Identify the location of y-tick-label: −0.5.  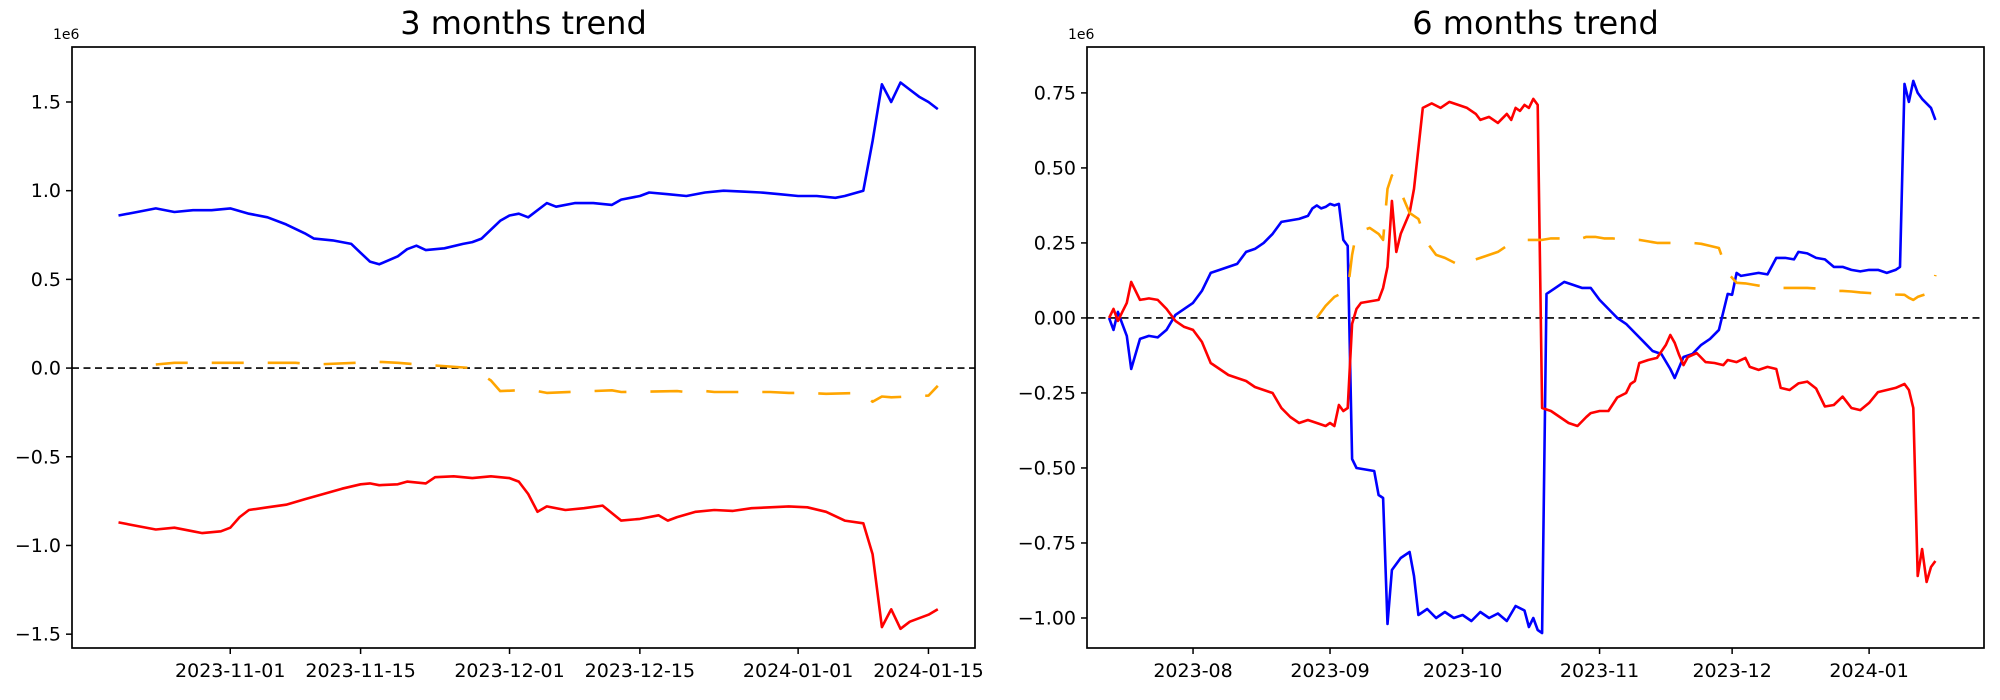
(38, 457).